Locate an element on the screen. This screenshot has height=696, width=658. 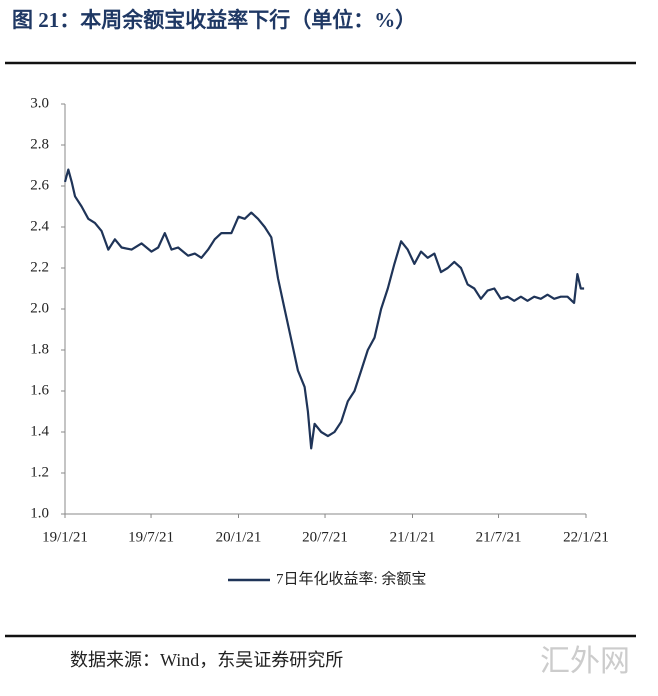
y-tick-label: 2.2 is located at coordinates (39, 267).